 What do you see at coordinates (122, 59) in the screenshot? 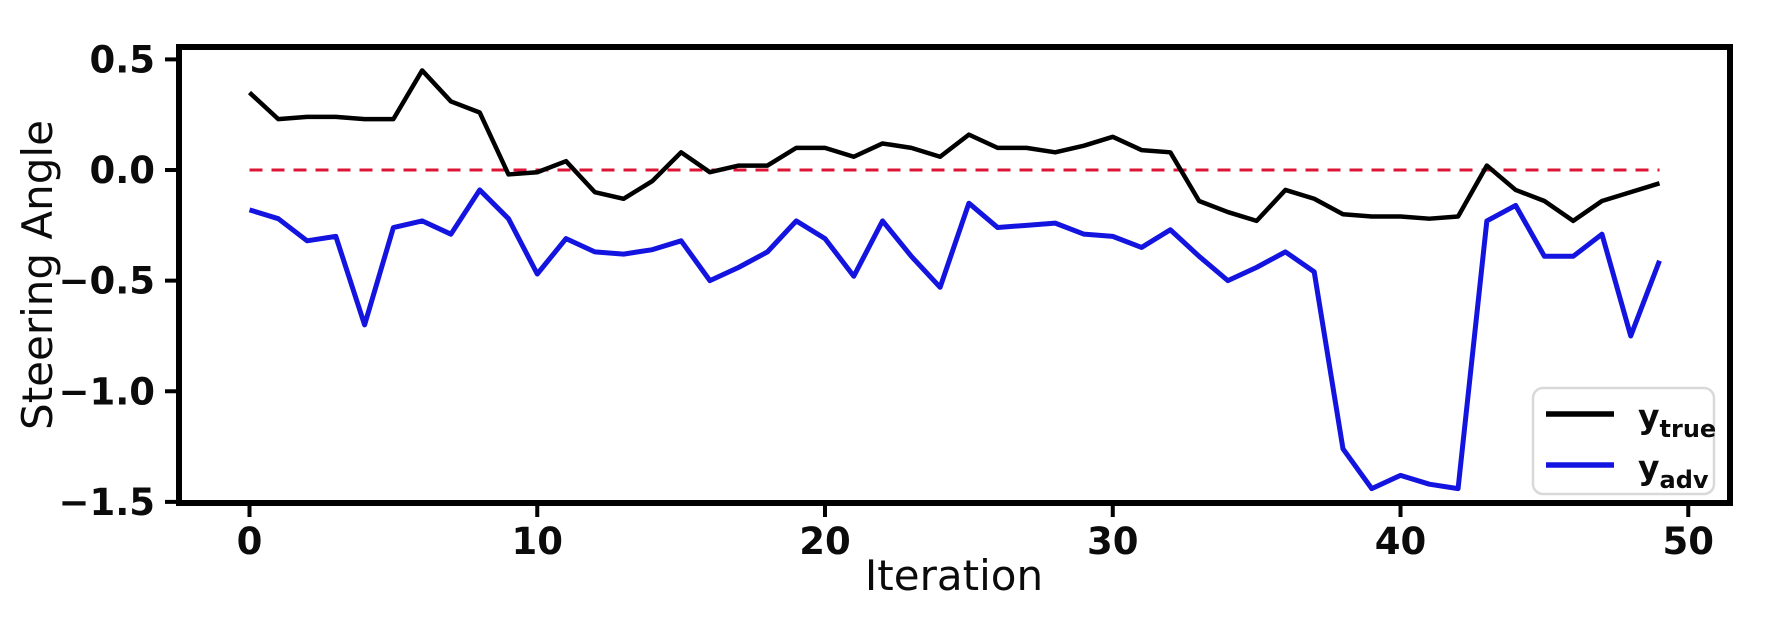
I see `y-tick-label: 0.5` at bounding box center [122, 59].